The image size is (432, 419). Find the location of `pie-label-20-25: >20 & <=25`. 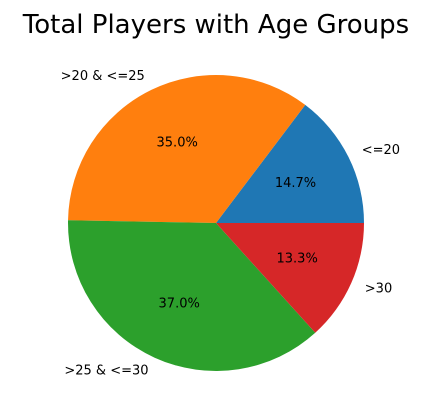

pie-label-20-25: >20 & <=25 is located at coordinates (103, 76).